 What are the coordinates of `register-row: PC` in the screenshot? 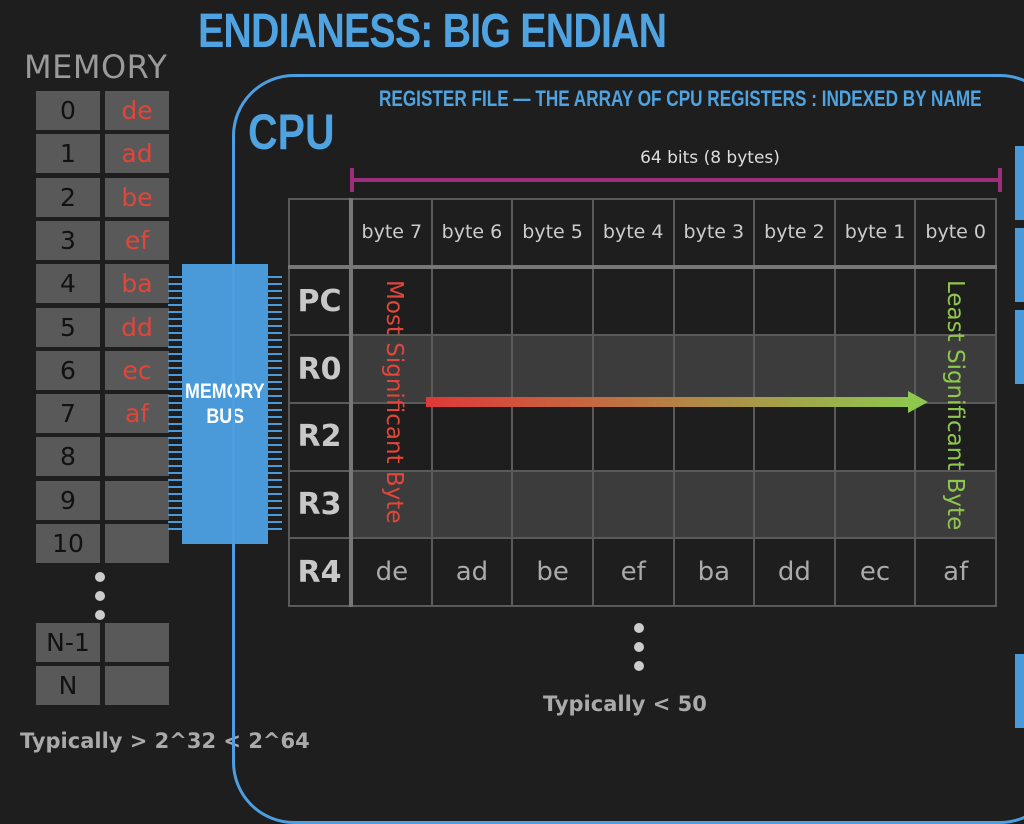 It's located at (642, 300).